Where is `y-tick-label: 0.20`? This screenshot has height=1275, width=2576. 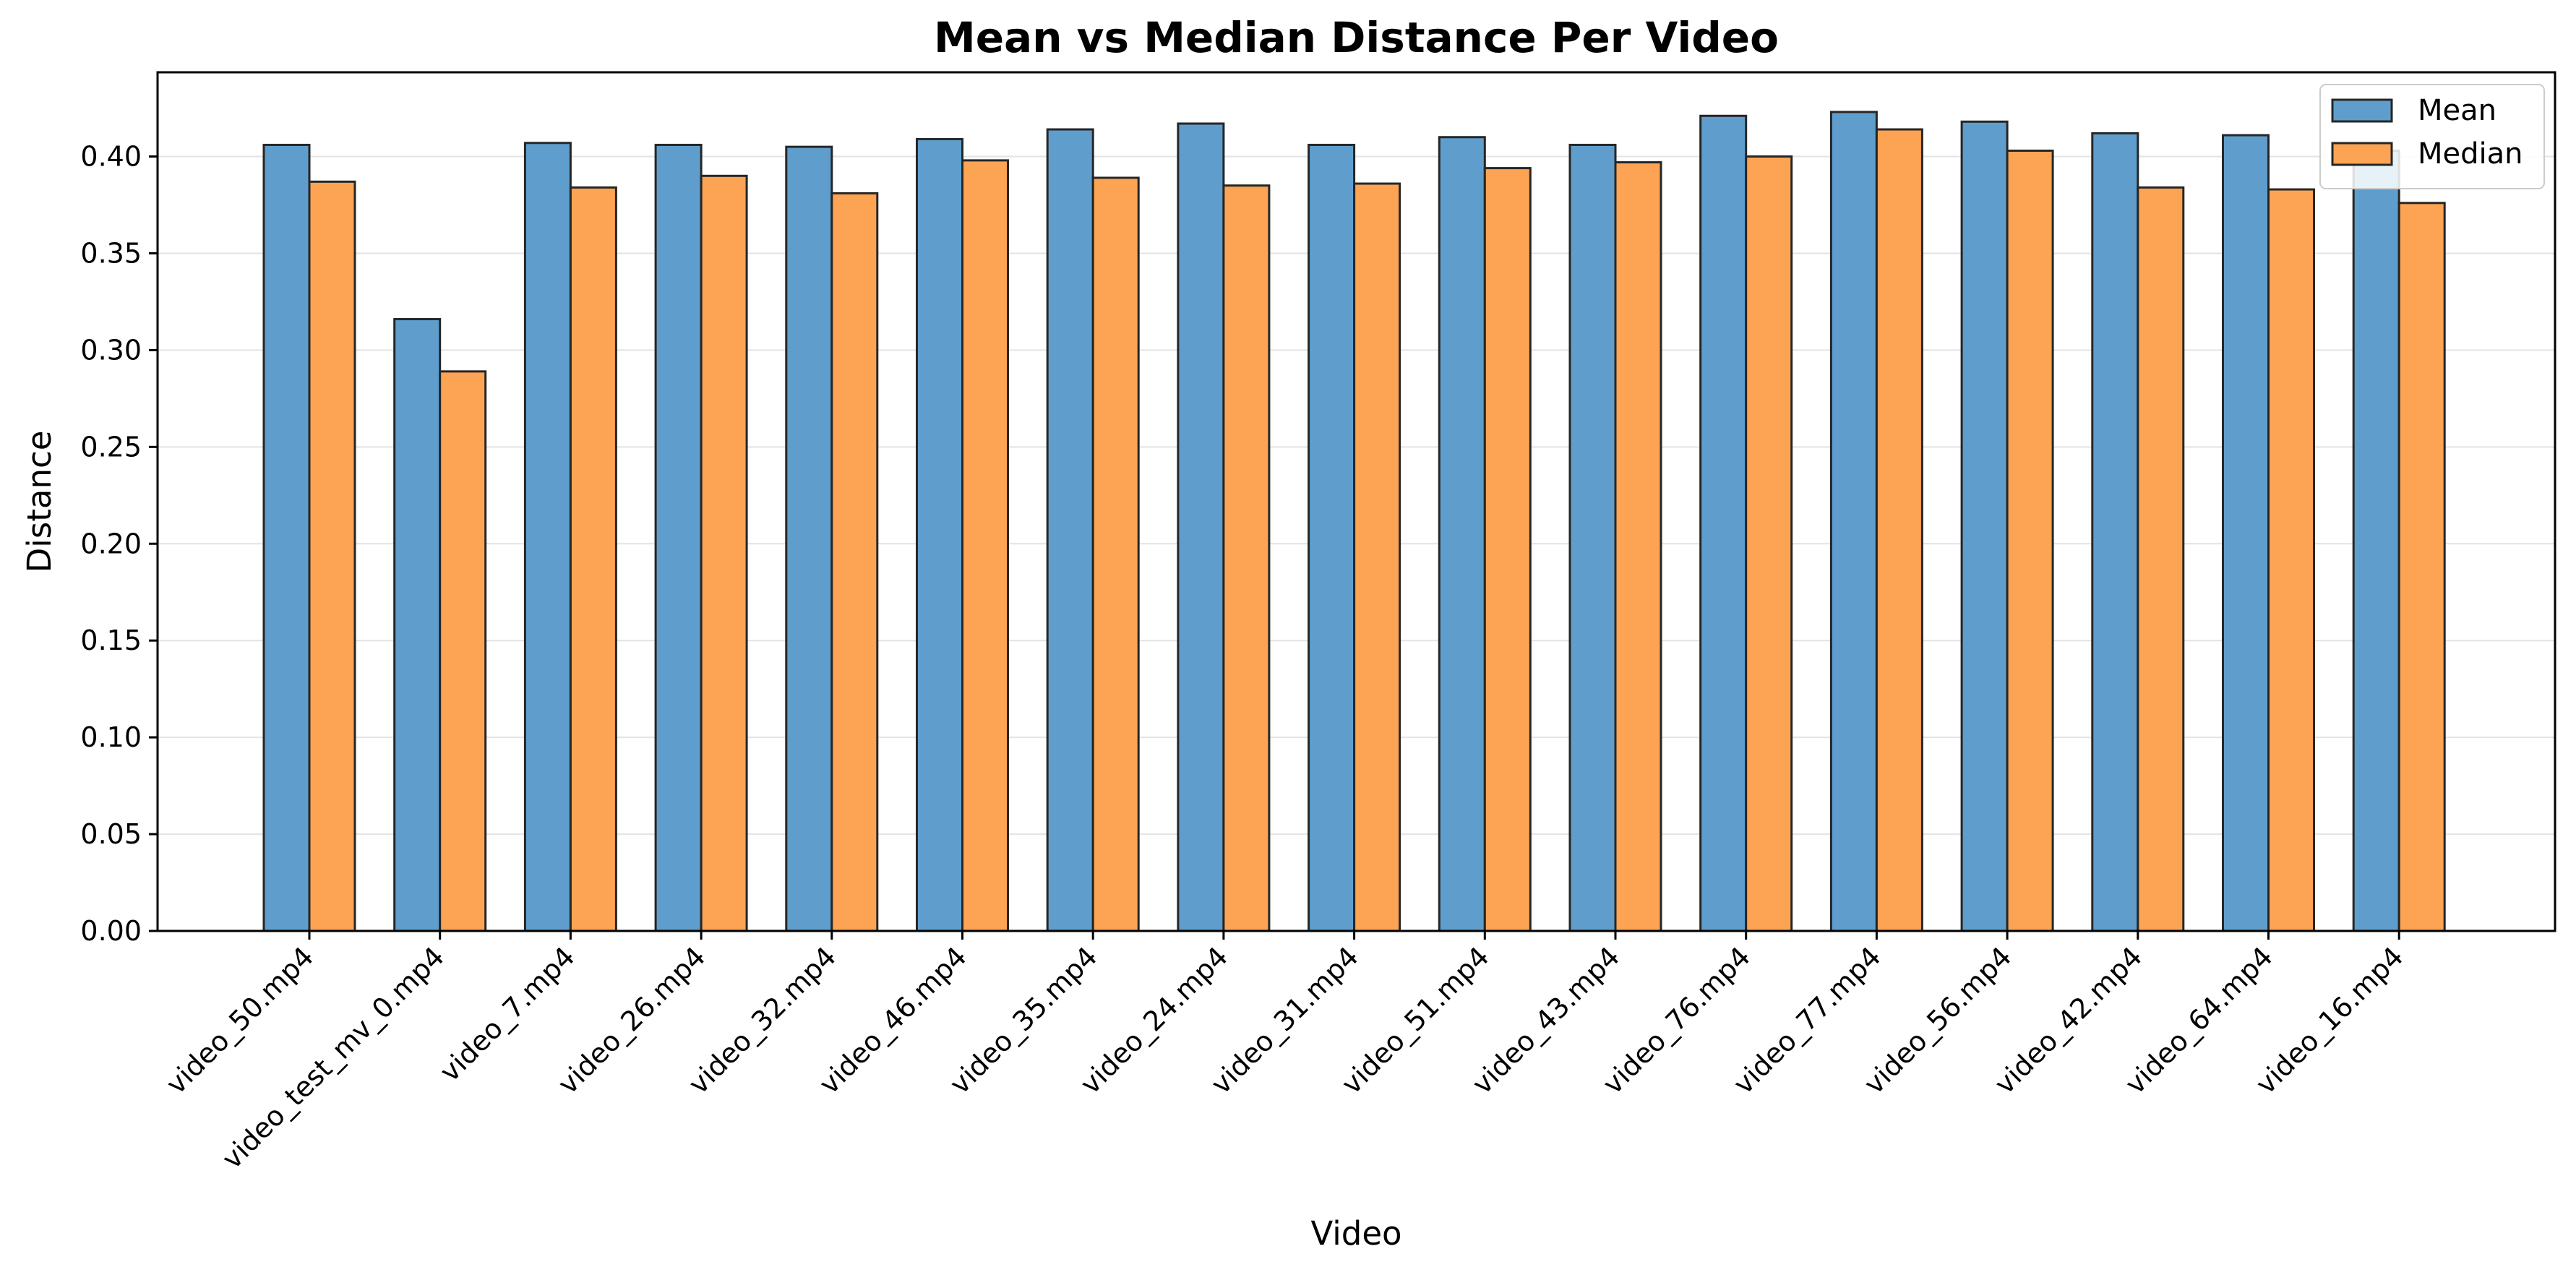
y-tick-label: 0.20 is located at coordinates (111, 543).